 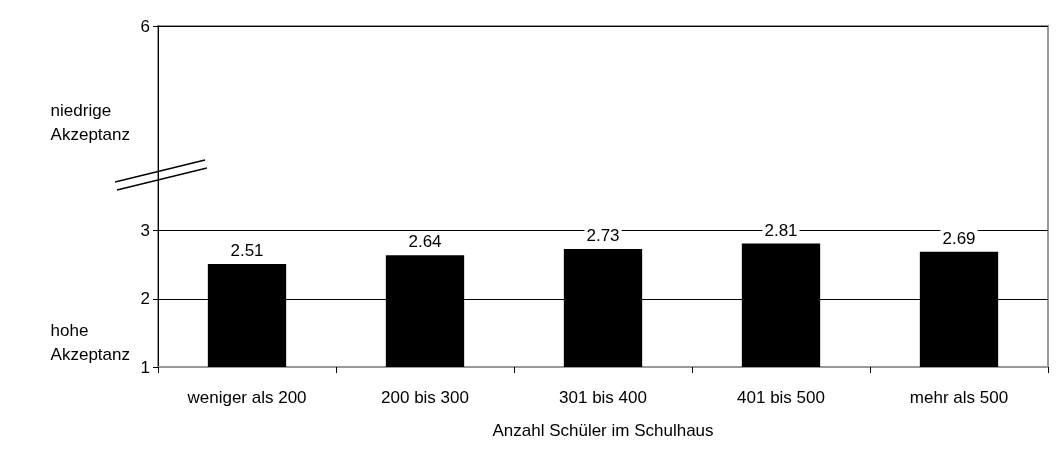 I want to click on text: niedrige Akzeptanz, so click(x=90, y=122).